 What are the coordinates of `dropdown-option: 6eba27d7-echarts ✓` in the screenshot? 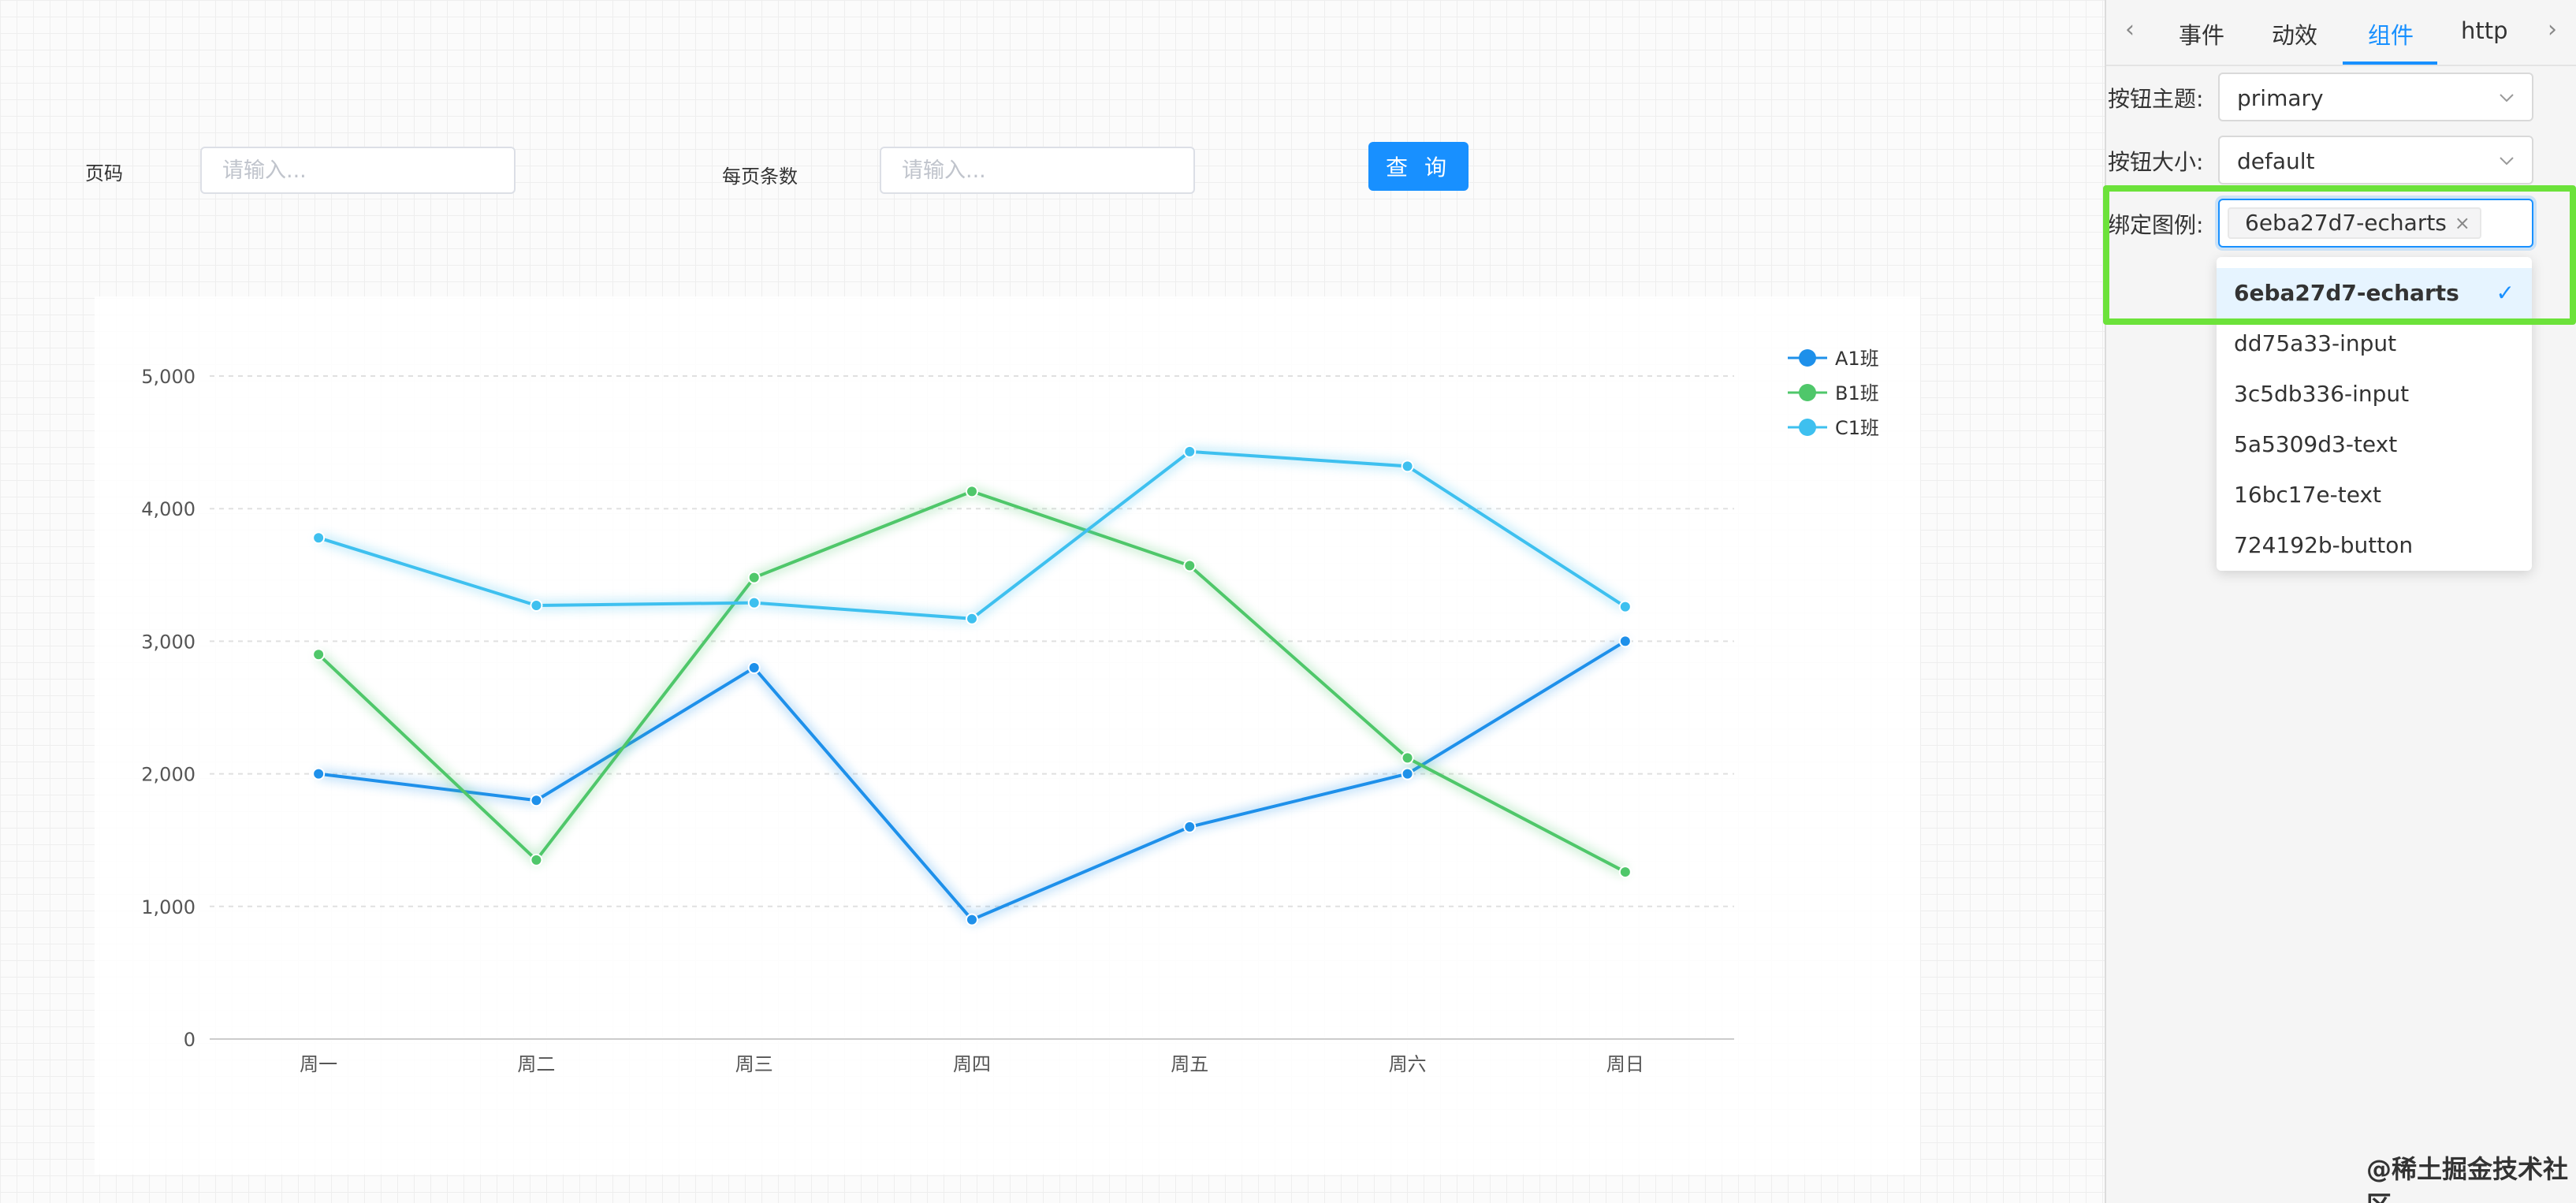 It's located at (2374, 293).